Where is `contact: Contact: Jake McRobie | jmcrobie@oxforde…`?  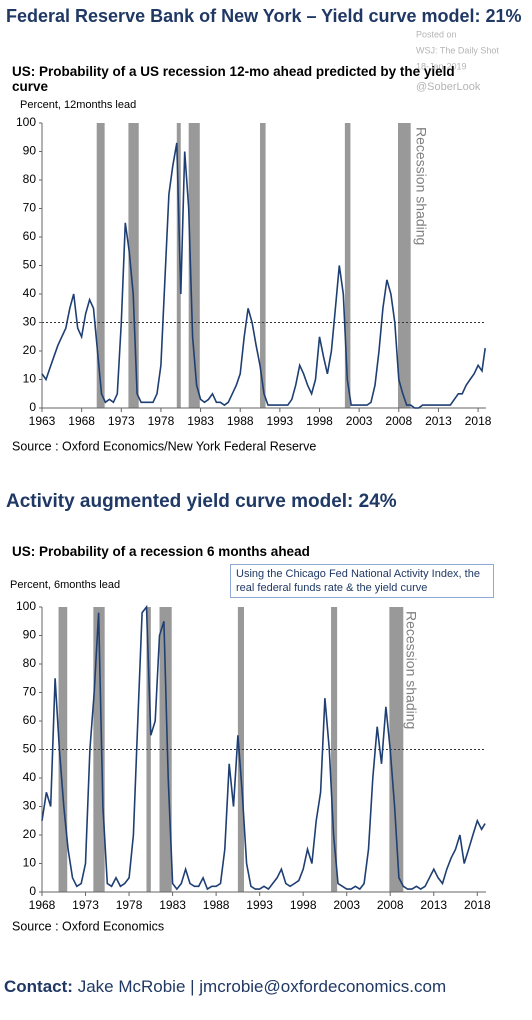 contact: Contact: Jake McRobie | jmcrobie@oxforde… is located at coordinates (225, 987).